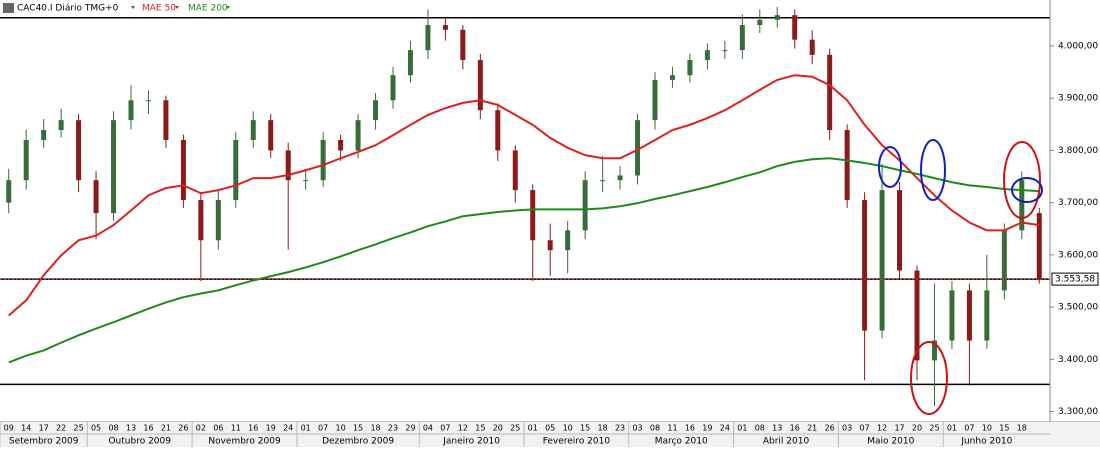  What do you see at coordinates (620, 428) in the screenshot?
I see `x-tick-label: 23` at bounding box center [620, 428].